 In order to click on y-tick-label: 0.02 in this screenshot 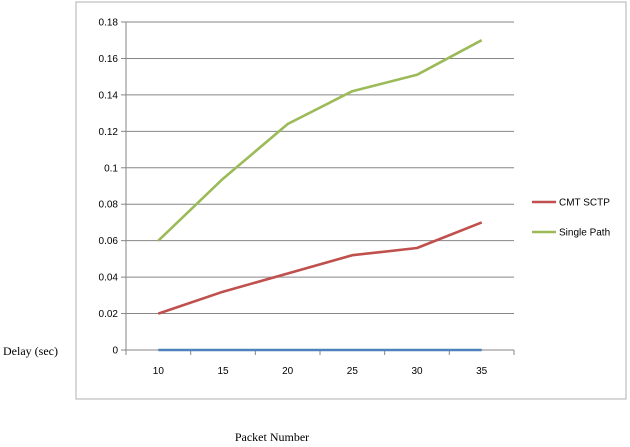, I will do `click(109, 314)`.